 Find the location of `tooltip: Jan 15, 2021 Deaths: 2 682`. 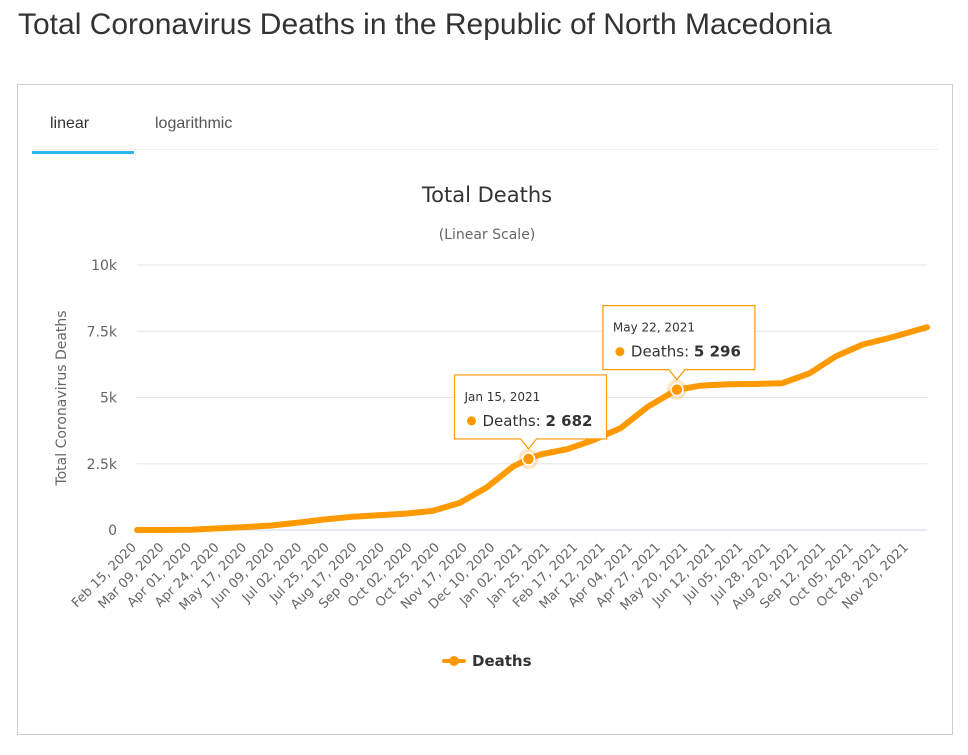

tooltip: Jan 15, 2021 Deaths: 2 682 is located at coordinates (530, 412).